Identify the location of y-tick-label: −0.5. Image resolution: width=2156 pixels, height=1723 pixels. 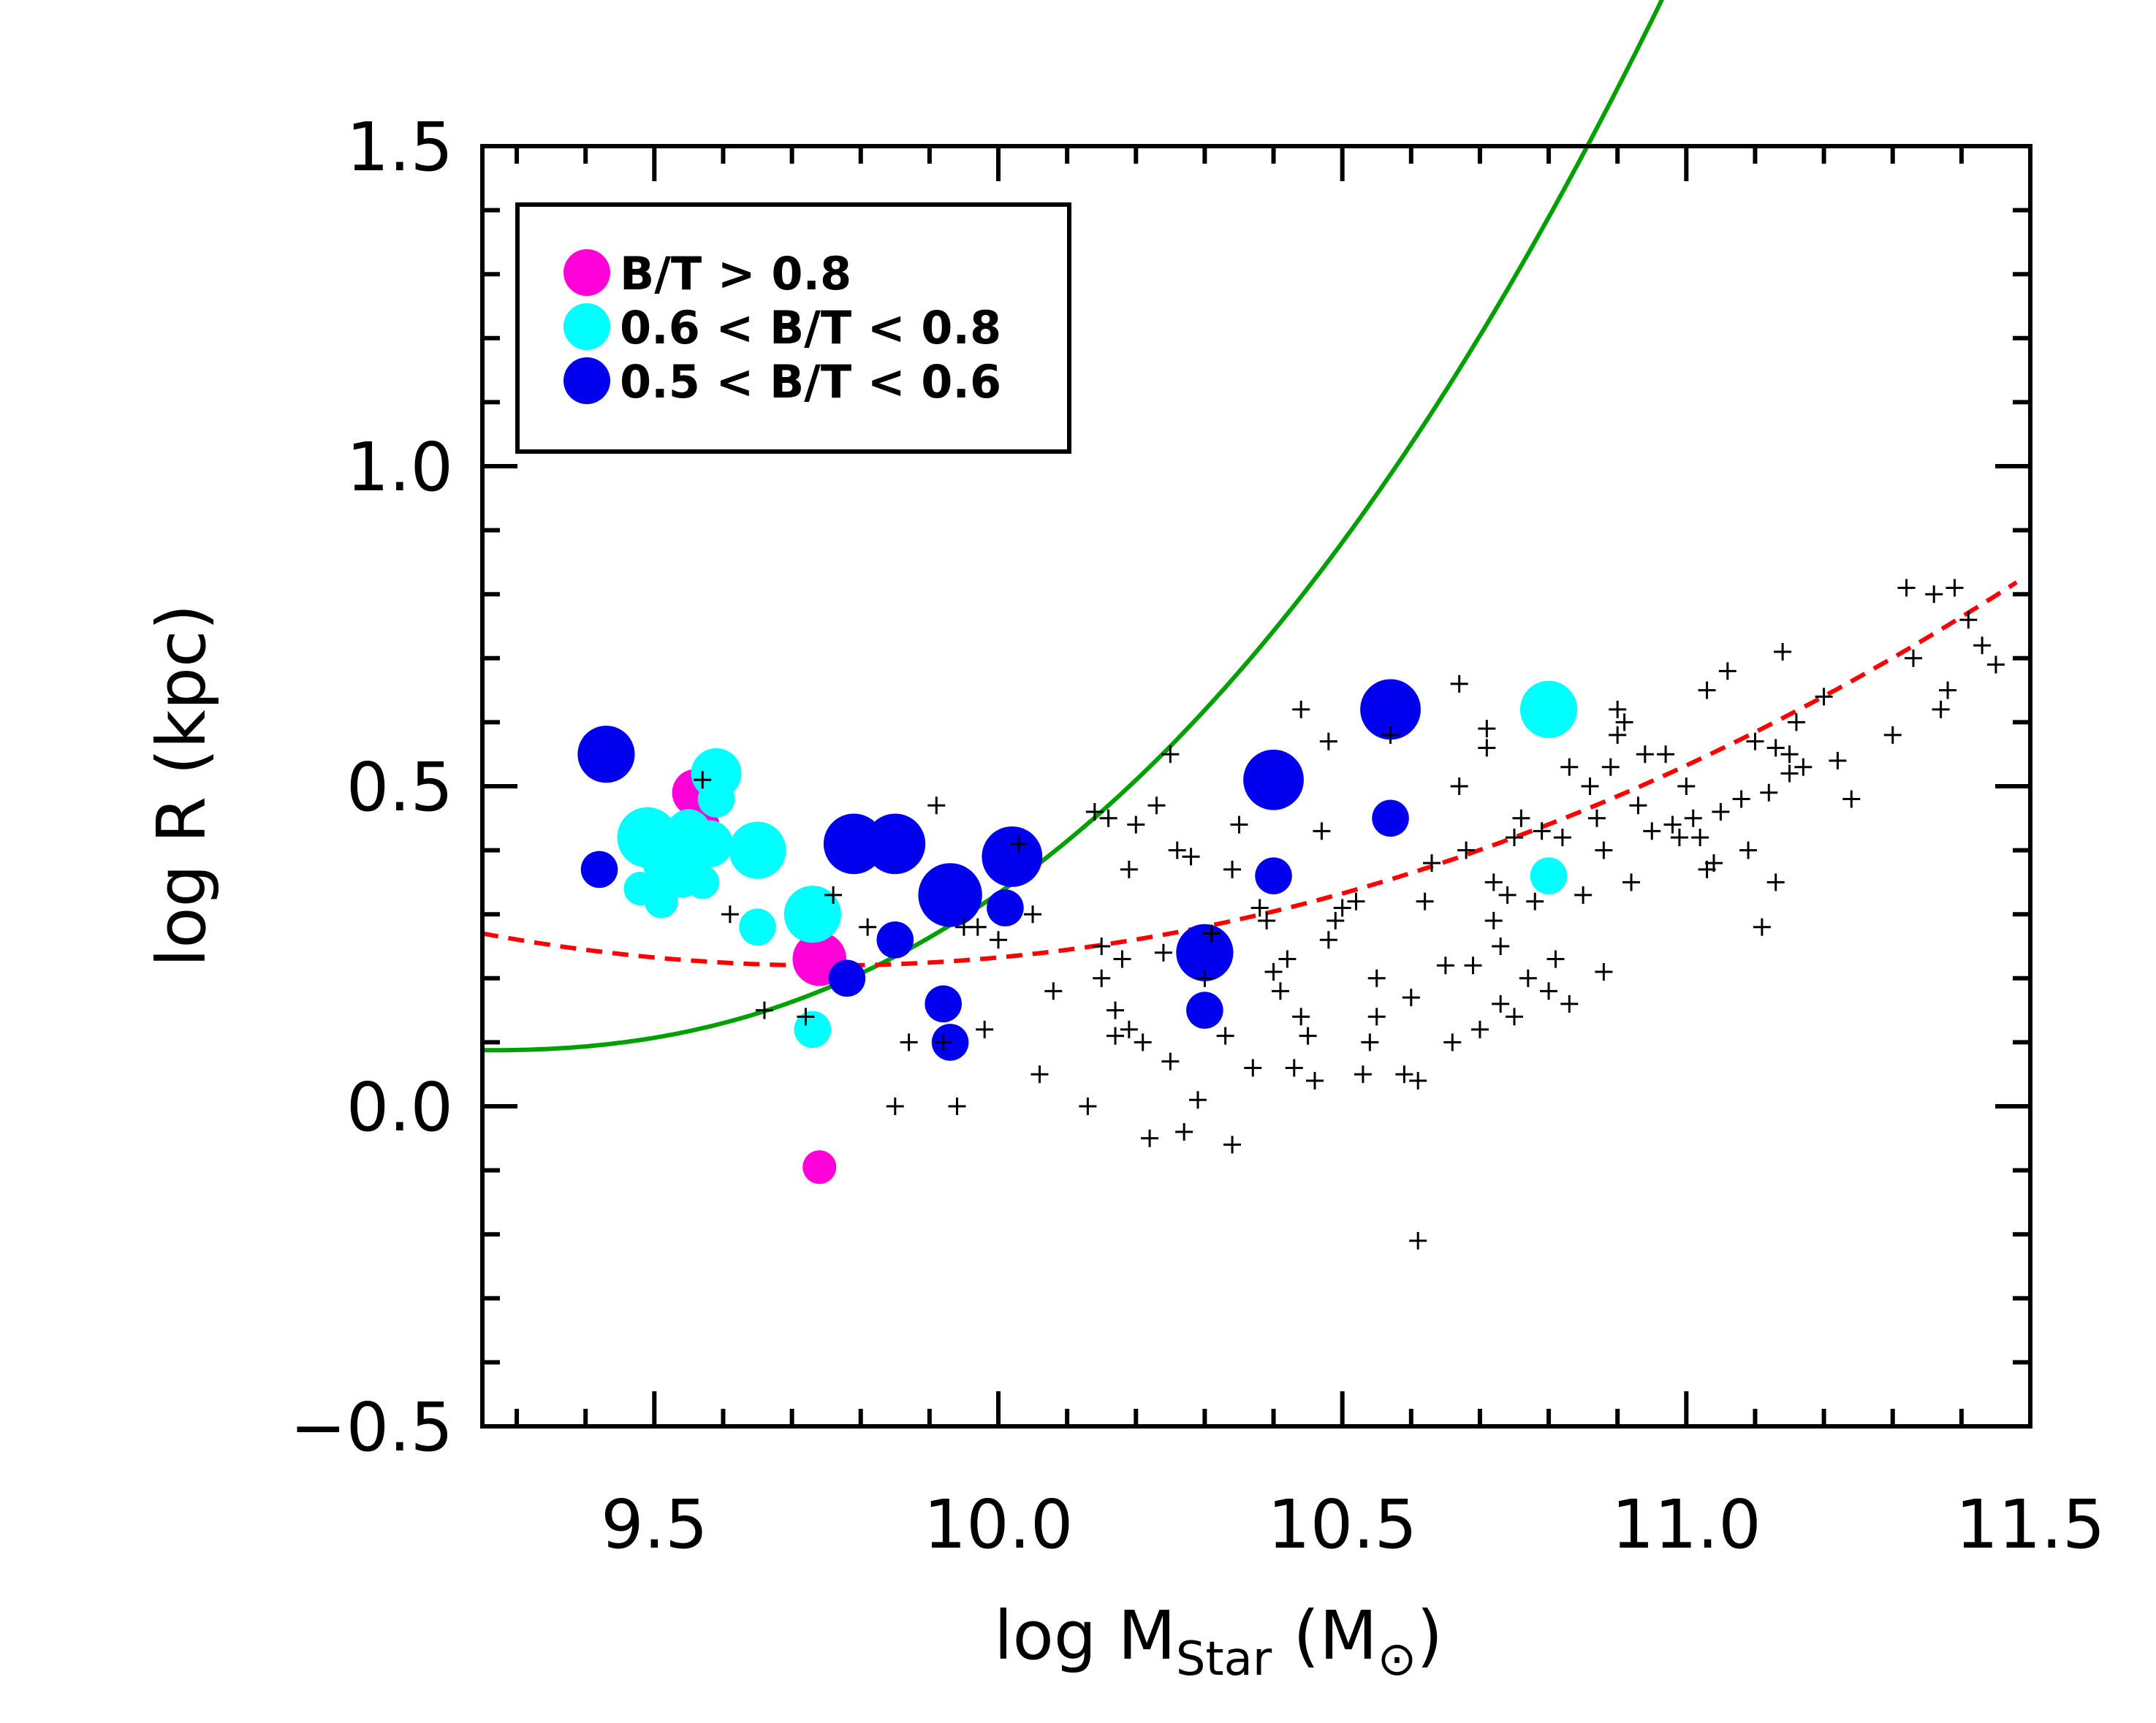
(371, 1427).